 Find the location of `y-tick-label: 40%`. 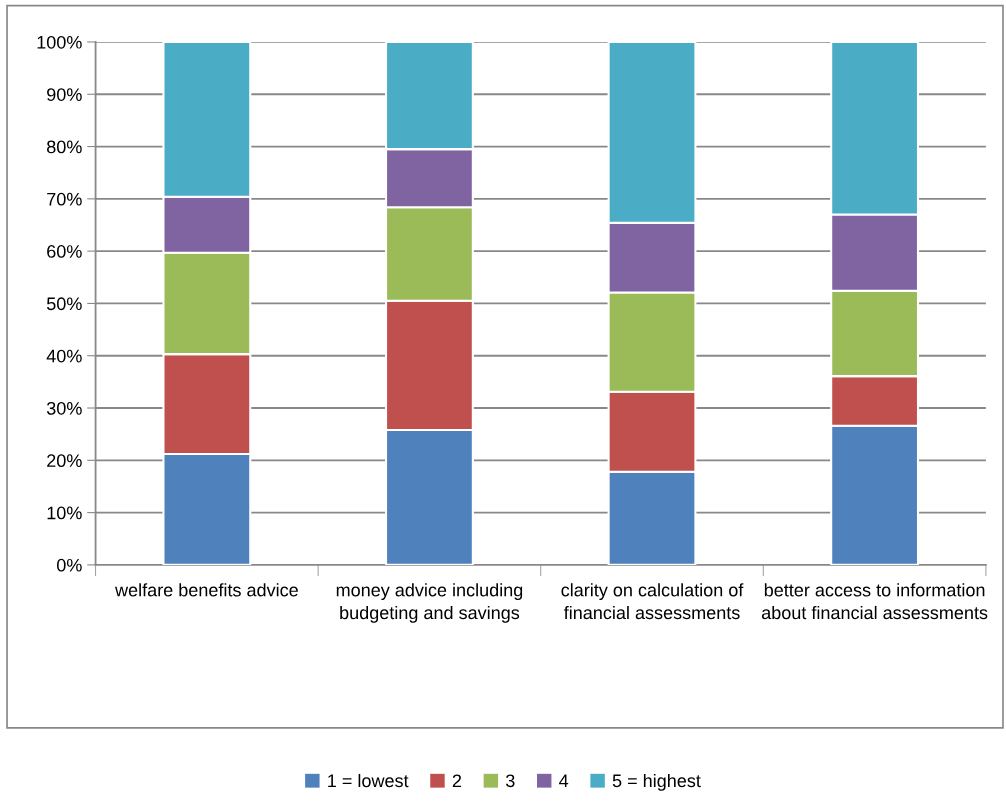

y-tick-label: 40% is located at coordinates (64, 356).